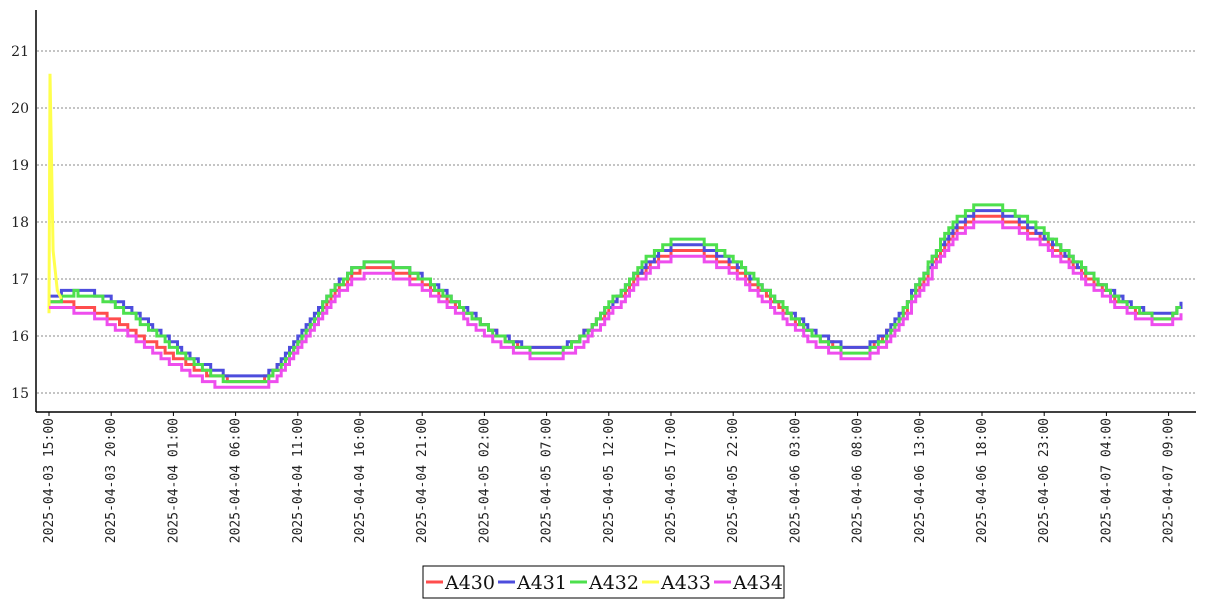 Image resolution: width=1207 pixels, height=600 pixels. Describe the element at coordinates (20, 280) in the screenshot. I see `y-tick-label: 17` at that location.